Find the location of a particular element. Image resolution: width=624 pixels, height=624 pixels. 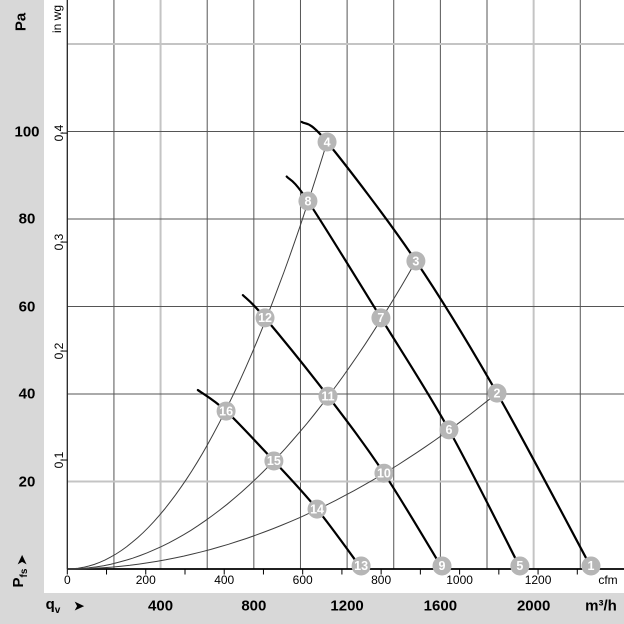

qv-subscript: v is located at coordinates (57, 610).